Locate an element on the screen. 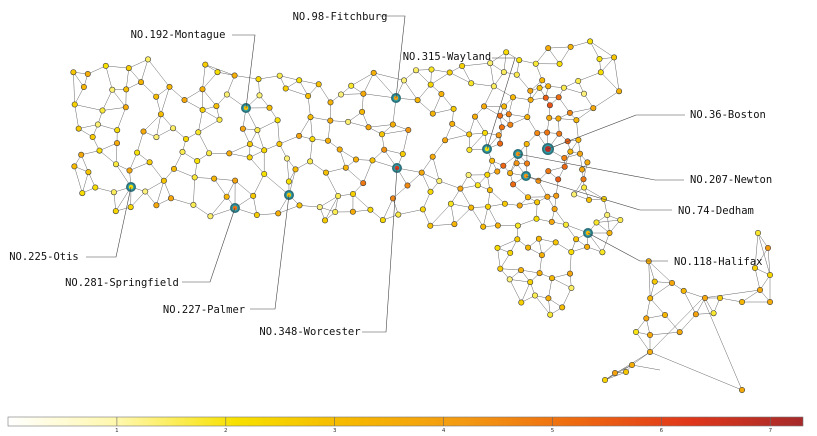 The width and height of the screenshot is (817, 436). colorbar-tick-label: 3 is located at coordinates (335, 431).